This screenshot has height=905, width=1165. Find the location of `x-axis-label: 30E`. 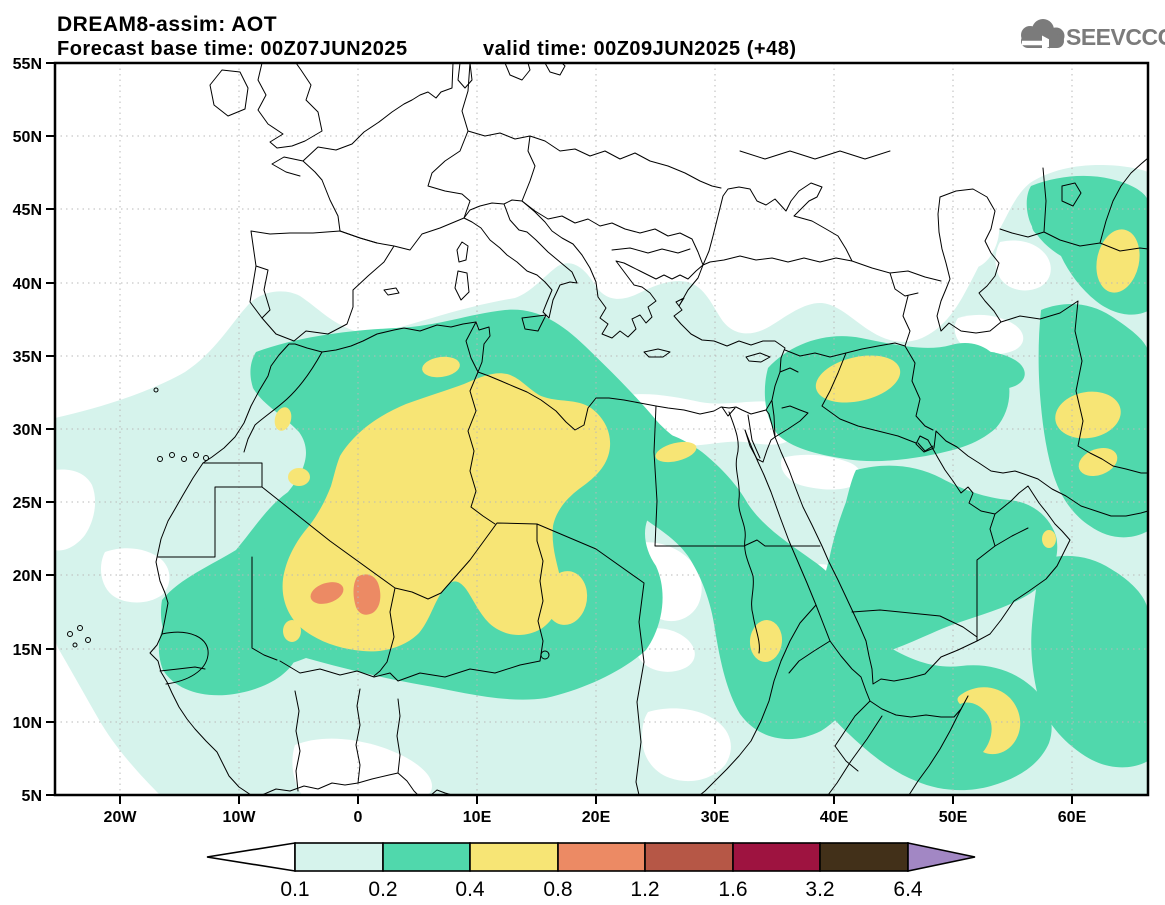

x-axis-label: 30E is located at coordinates (715, 817).